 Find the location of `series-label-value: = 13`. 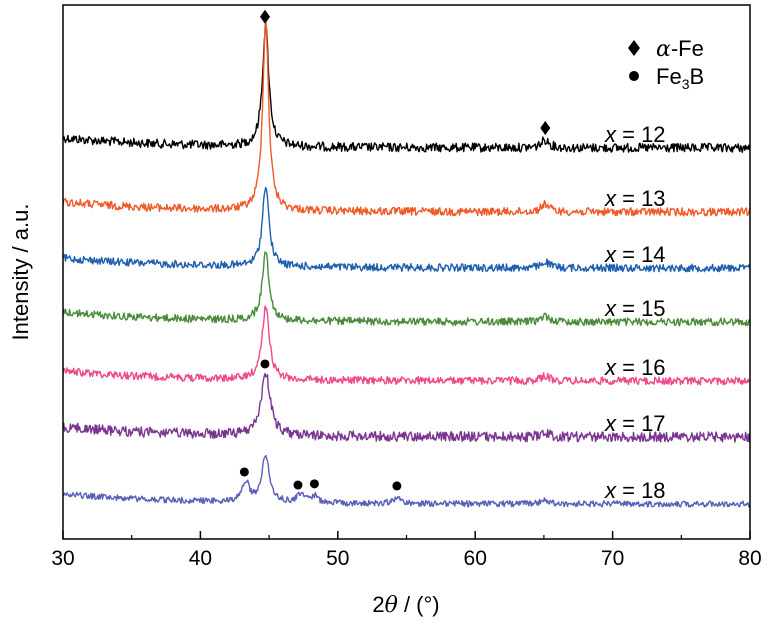

series-label-value: = 13 is located at coordinates (641, 198).